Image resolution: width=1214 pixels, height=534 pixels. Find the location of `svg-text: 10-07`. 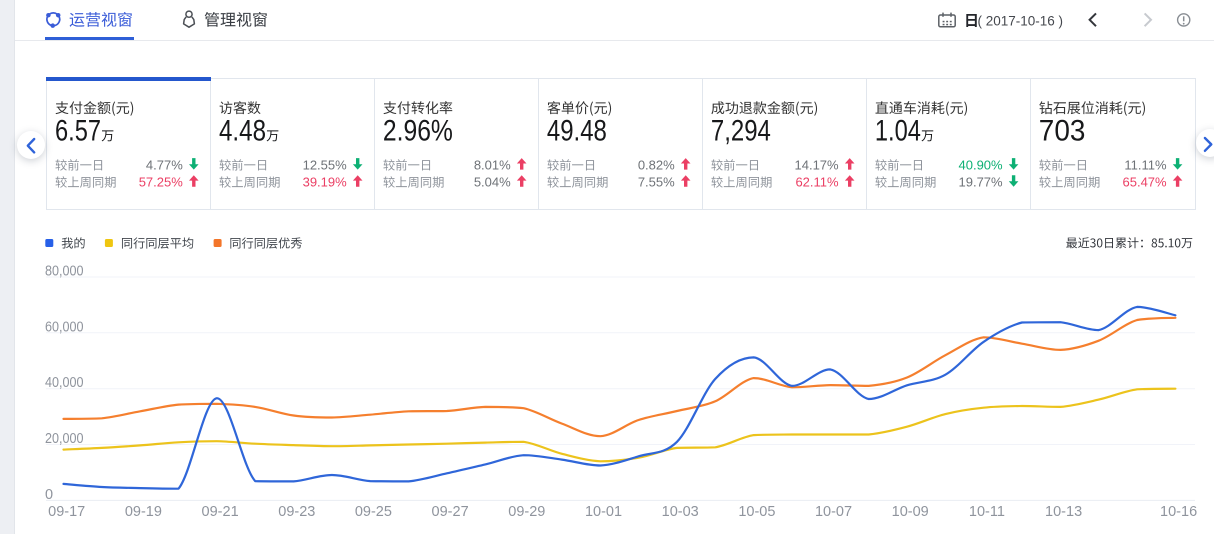

svg-text: 10-07 is located at coordinates (833, 512).